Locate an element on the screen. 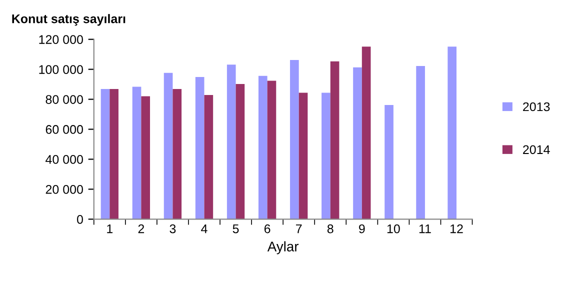 The image size is (569, 281). legend-label: 2014 is located at coordinates (536, 149).